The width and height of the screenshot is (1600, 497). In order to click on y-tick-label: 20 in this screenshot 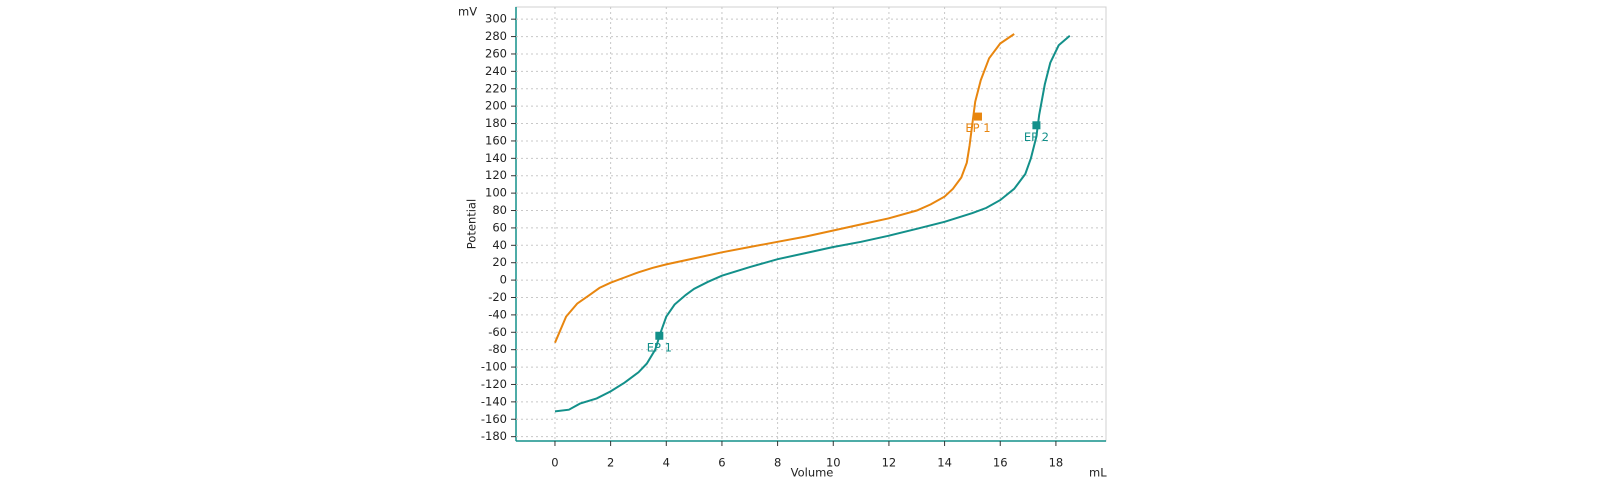, I will do `click(499, 262)`.